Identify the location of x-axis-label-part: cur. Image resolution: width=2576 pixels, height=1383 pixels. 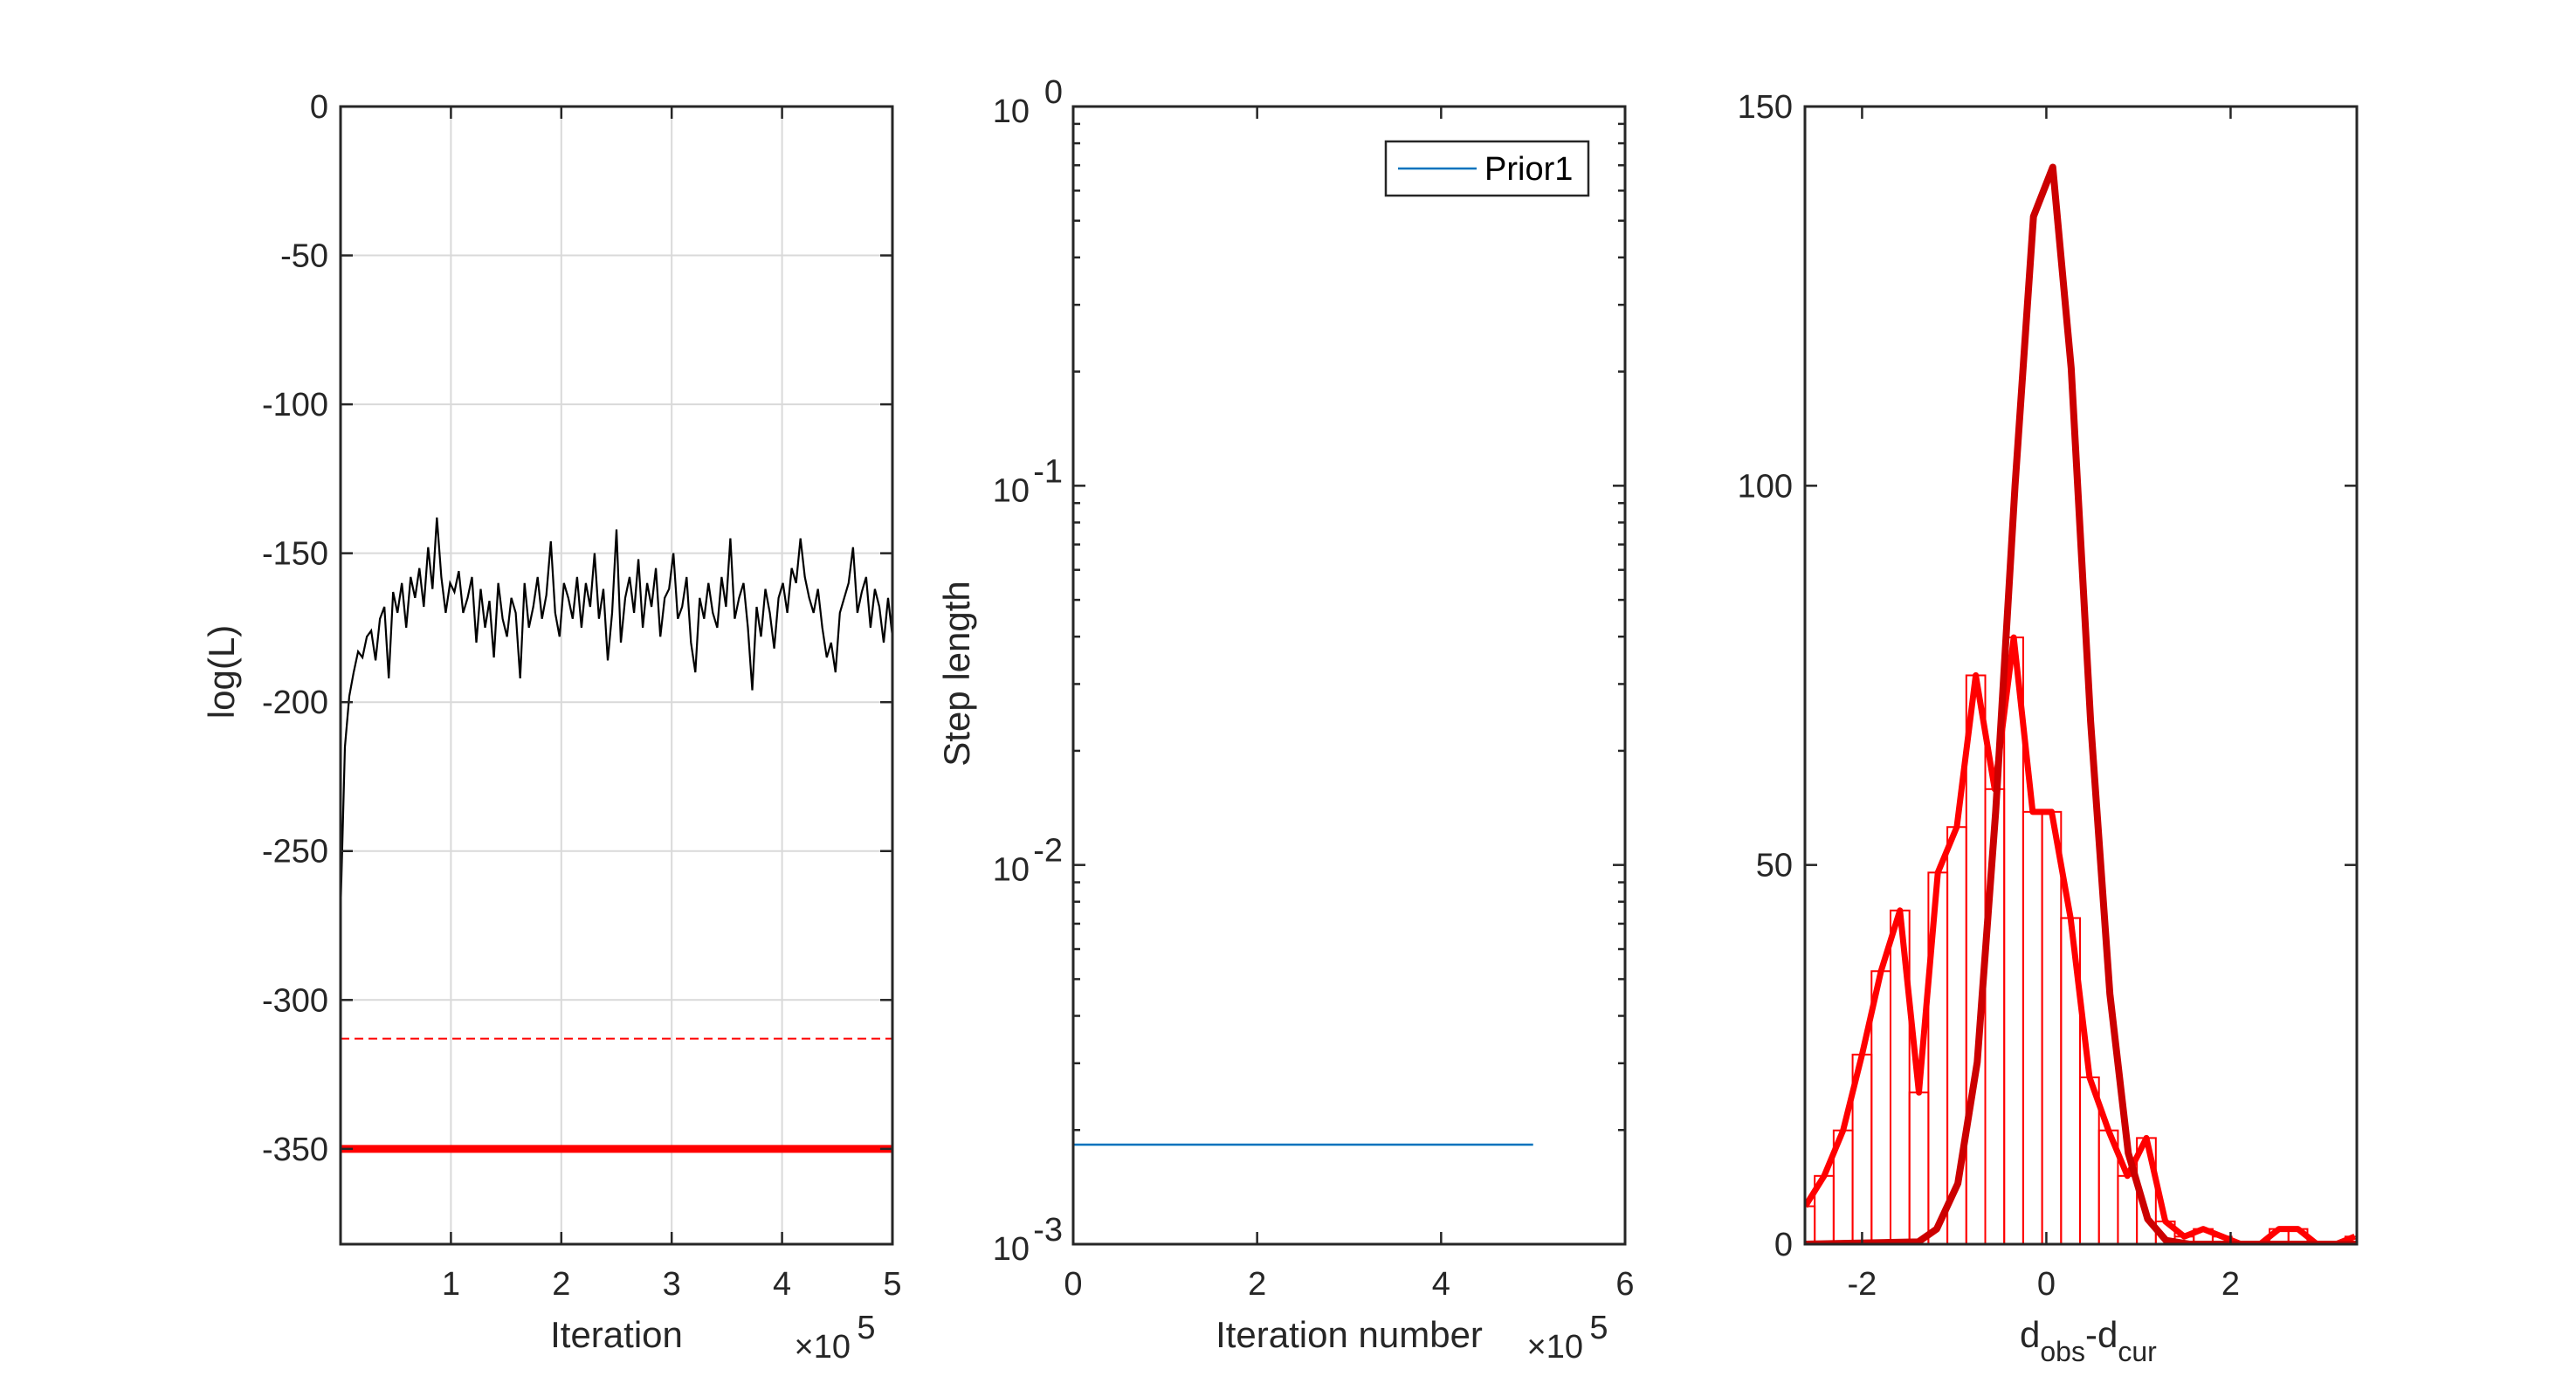
(2137, 1351).